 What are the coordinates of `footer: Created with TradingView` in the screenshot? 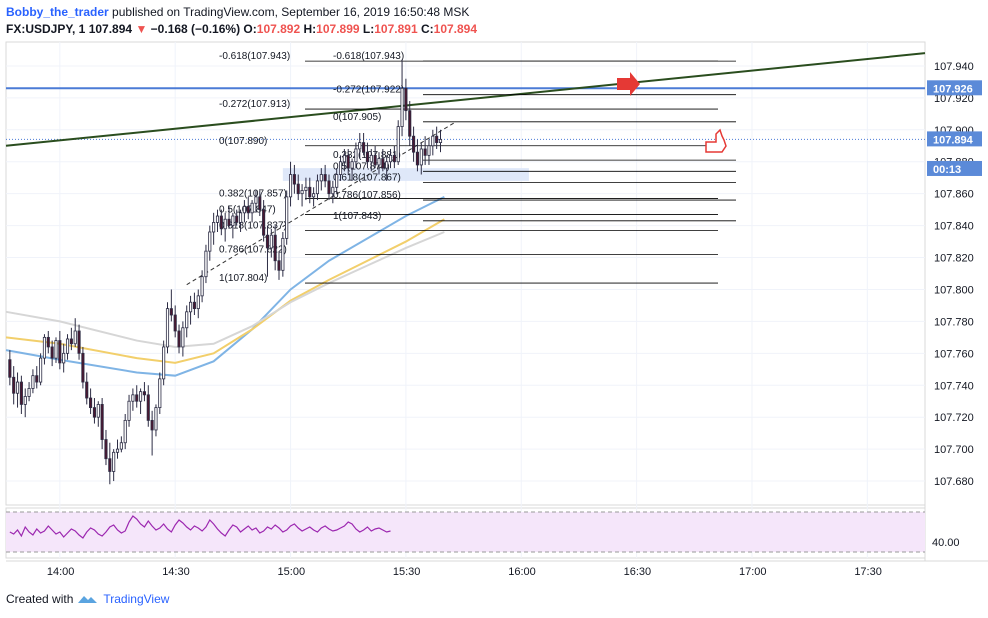 It's located at (87, 599).